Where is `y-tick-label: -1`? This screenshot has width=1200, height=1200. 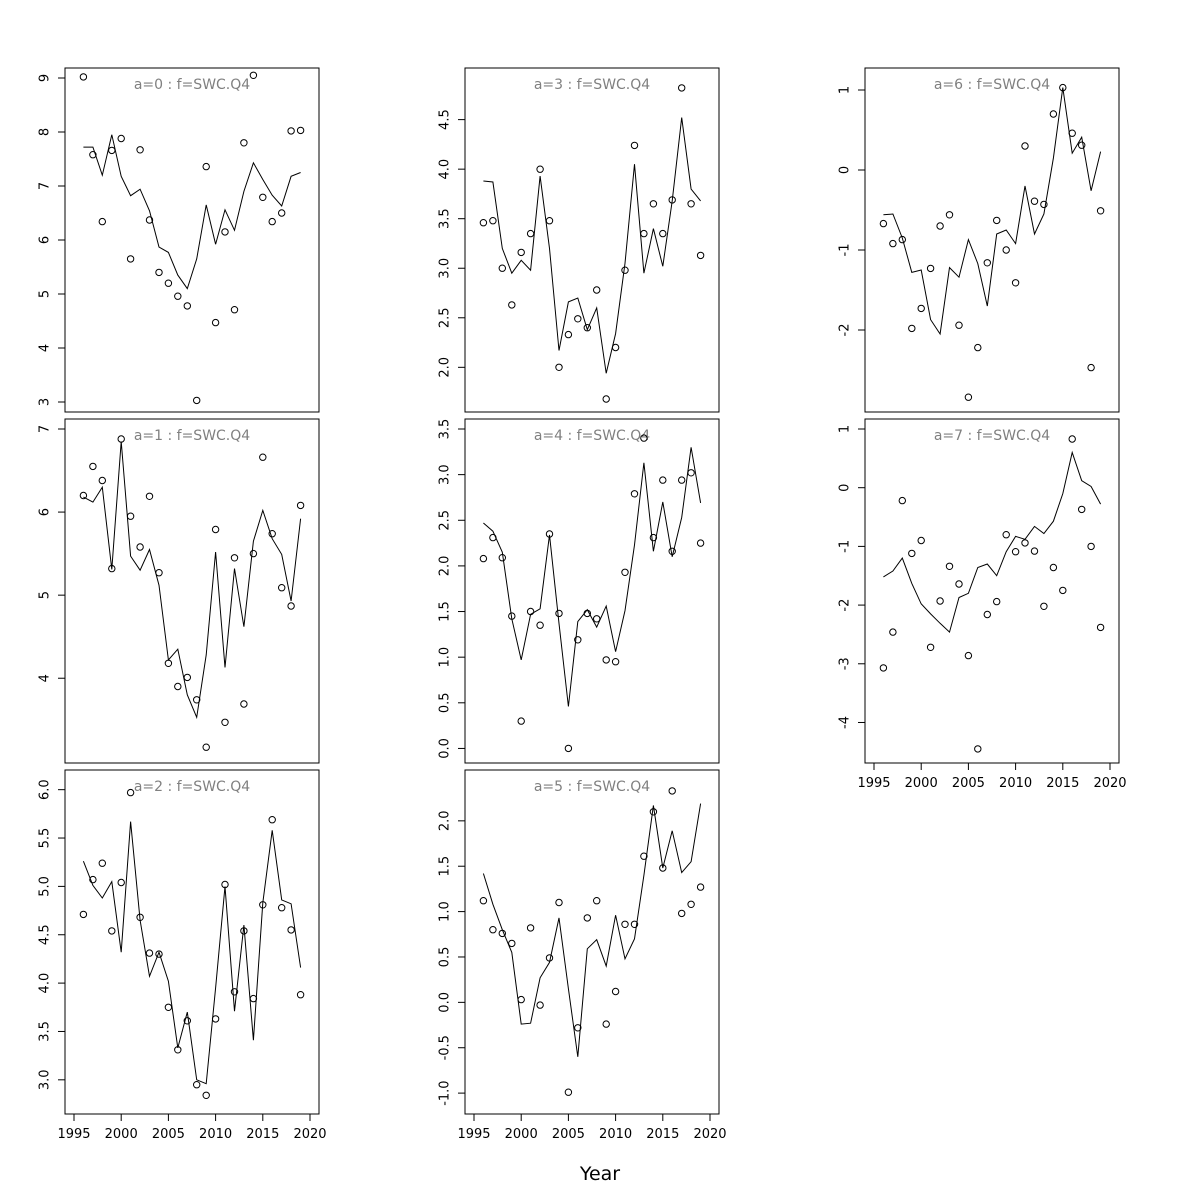 y-tick-label: -1 is located at coordinates (845, 546).